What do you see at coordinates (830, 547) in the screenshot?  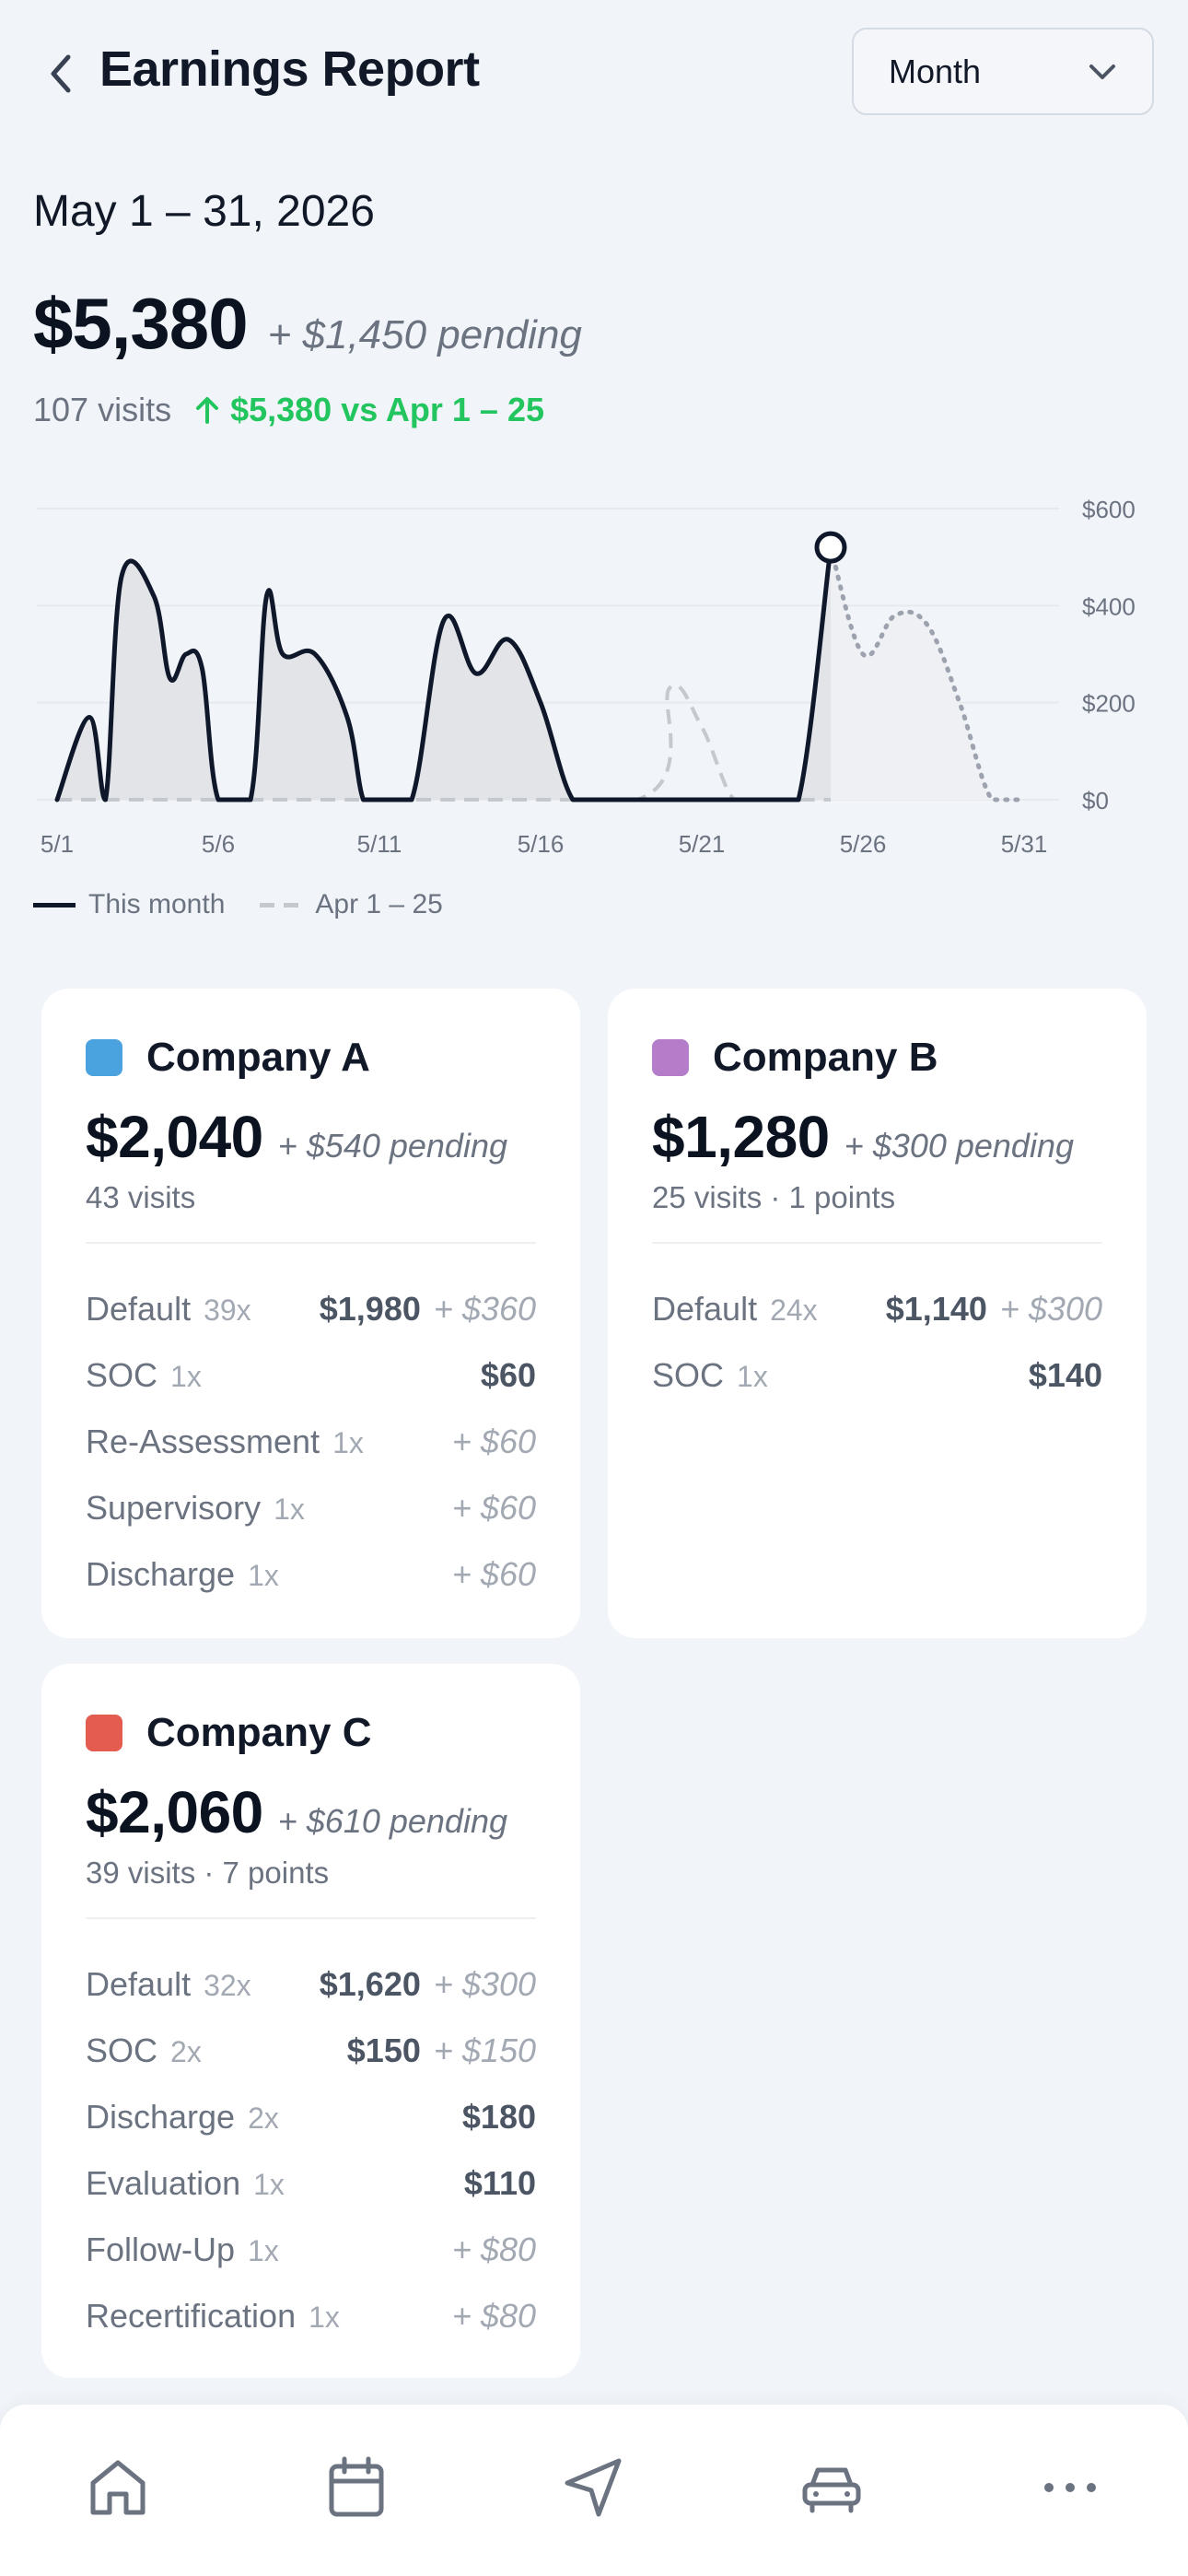 I see `current-point-marker` at bounding box center [830, 547].